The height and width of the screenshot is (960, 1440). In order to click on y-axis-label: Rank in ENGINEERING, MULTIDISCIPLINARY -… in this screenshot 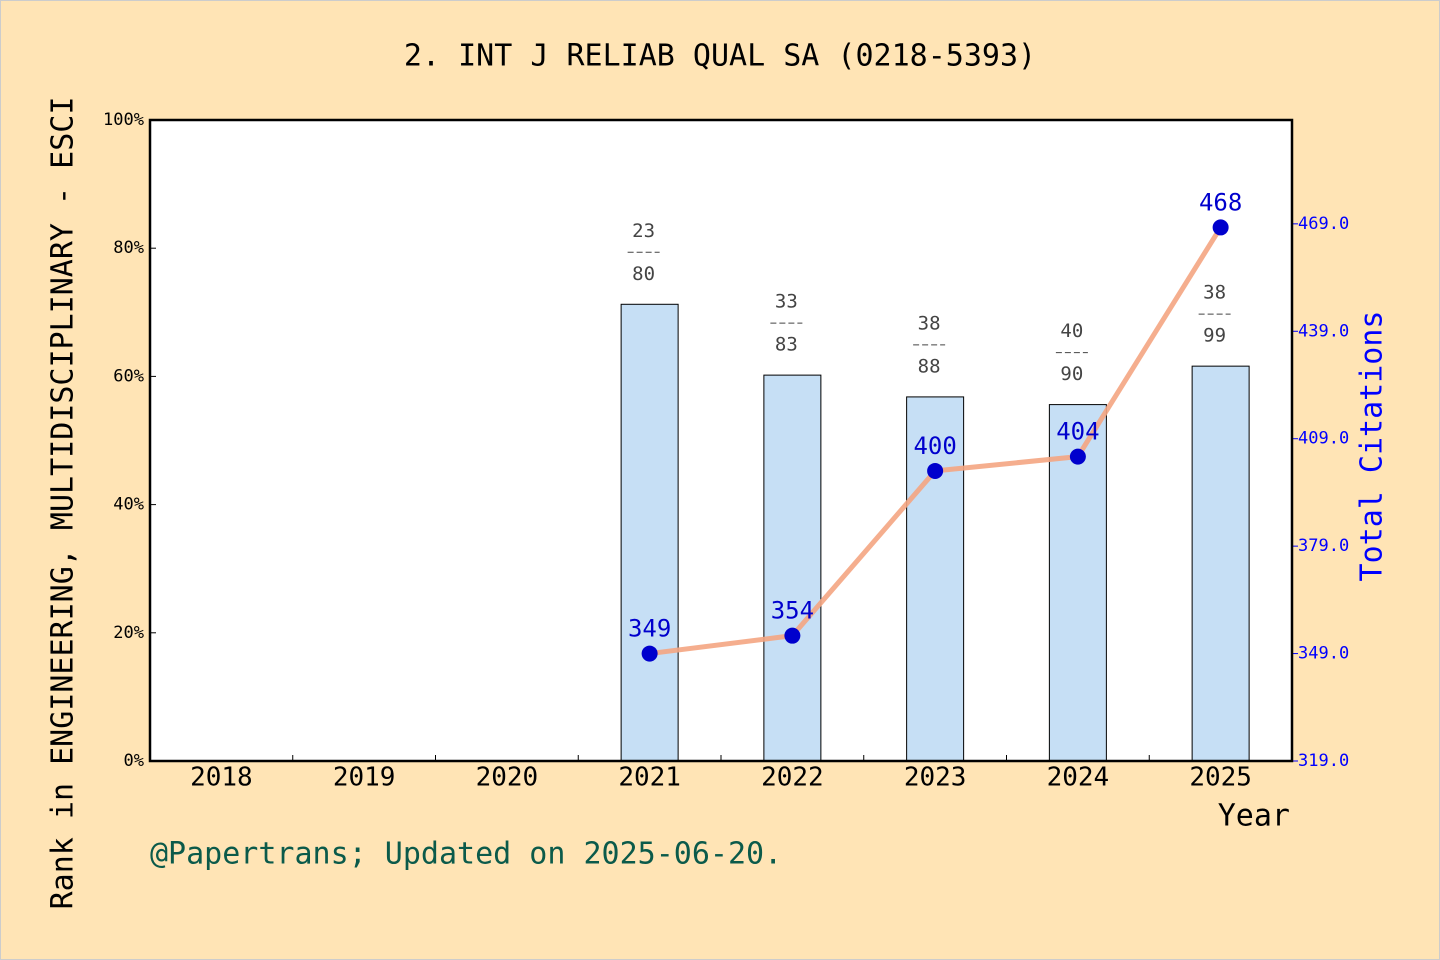, I will do `click(63, 503)`.